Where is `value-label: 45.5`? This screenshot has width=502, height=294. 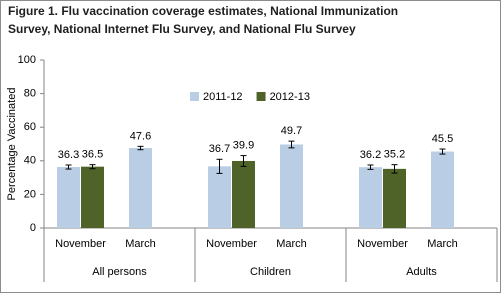
value-label: 45.5 is located at coordinates (442, 139).